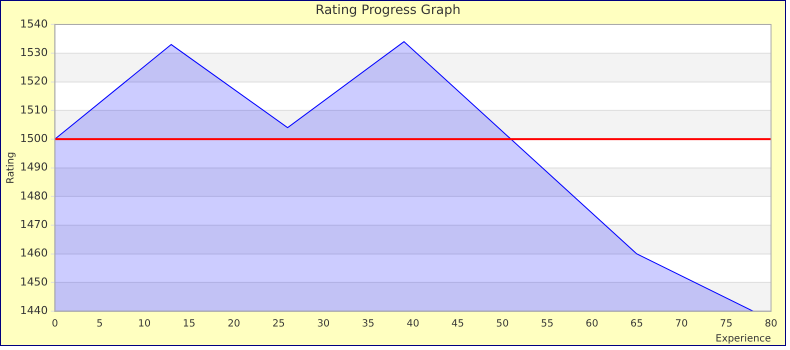 The image size is (790, 350). I want to click on chart-title: Rating Progress Graph, so click(388, 10).